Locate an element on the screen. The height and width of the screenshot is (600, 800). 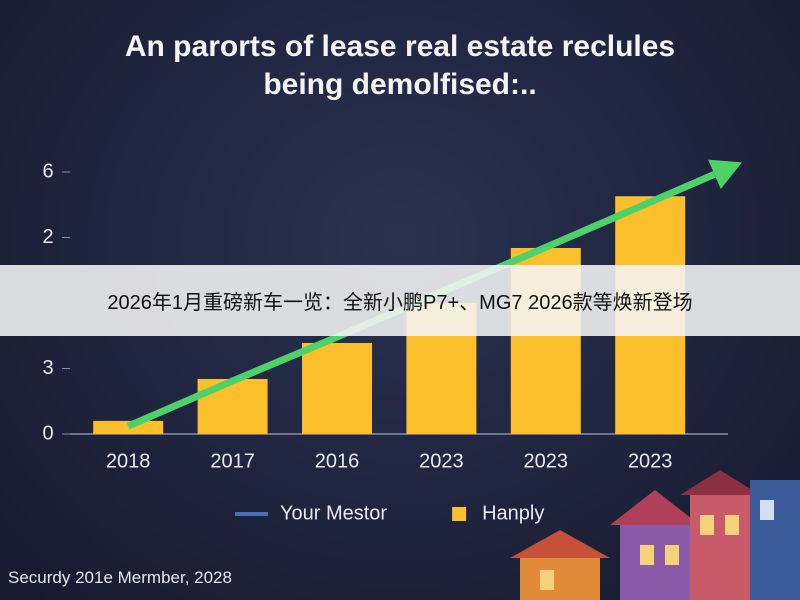
y-tick-label: 2 is located at coordinates (47, 237).